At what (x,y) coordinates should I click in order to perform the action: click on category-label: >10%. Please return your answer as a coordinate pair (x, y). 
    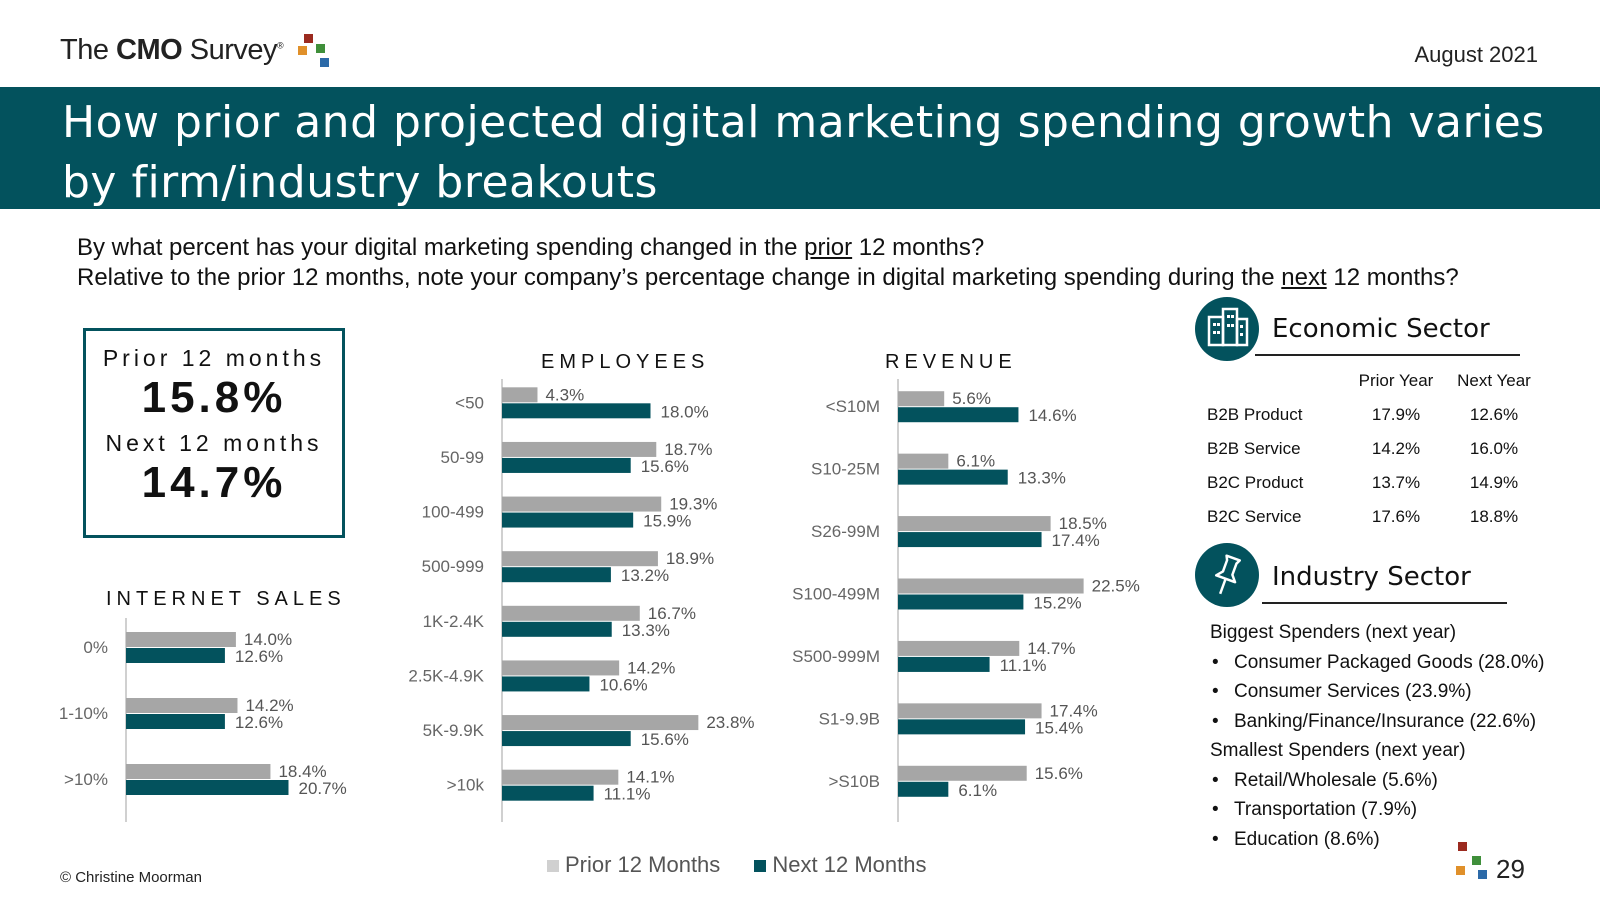
    Looking at the image, I should click on (86, 779).